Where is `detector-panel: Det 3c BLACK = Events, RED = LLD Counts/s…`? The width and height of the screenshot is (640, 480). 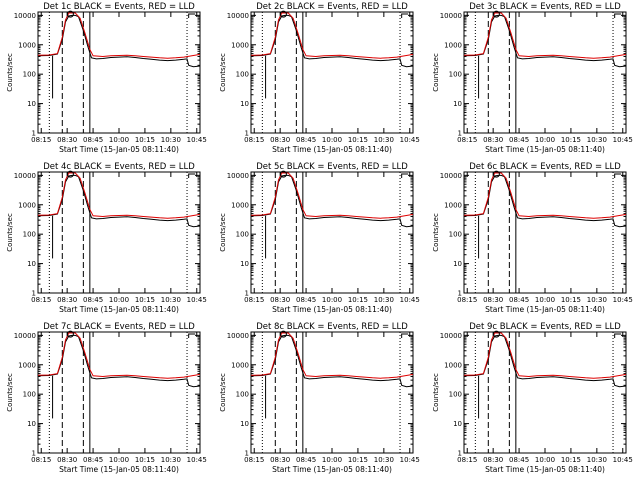
detector-panel: Det 3c BLACK = Events, RED = LLD Counts/s… is located at coordinates (532, 80).